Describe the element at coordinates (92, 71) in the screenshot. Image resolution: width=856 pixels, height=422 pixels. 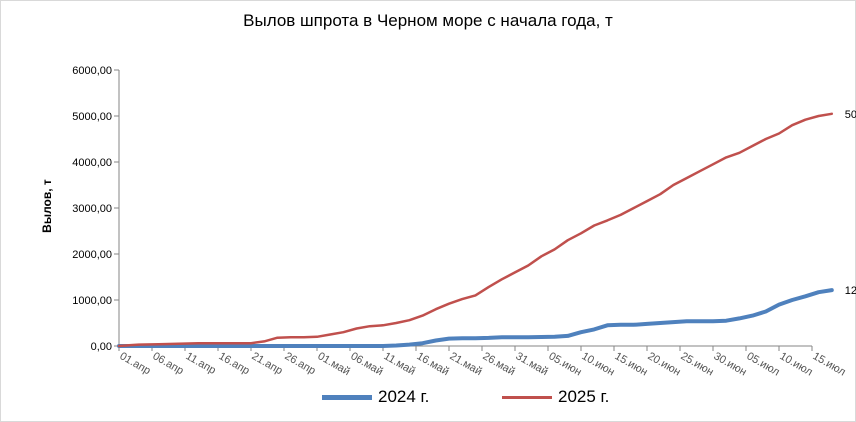
I see `y-tick-label: 6000,00` at that location.